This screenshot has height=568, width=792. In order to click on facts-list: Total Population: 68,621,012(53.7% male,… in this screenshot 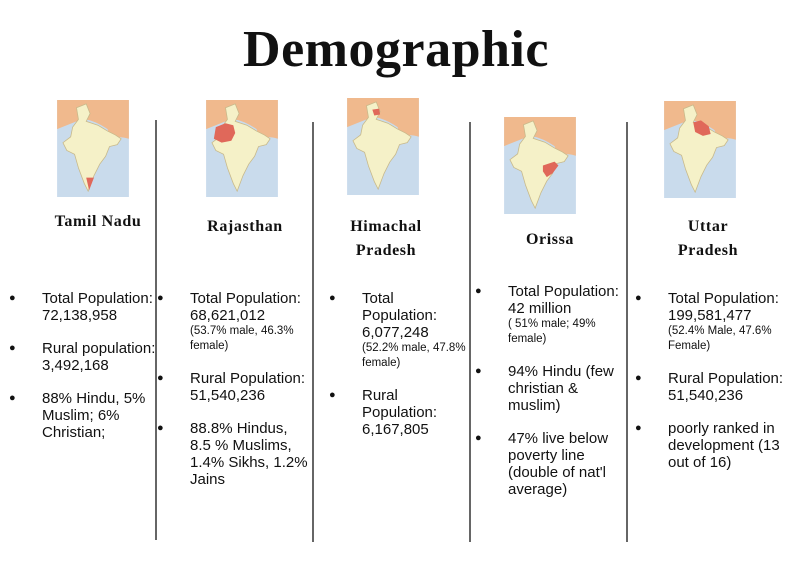, I will do `click(233, 397)`.